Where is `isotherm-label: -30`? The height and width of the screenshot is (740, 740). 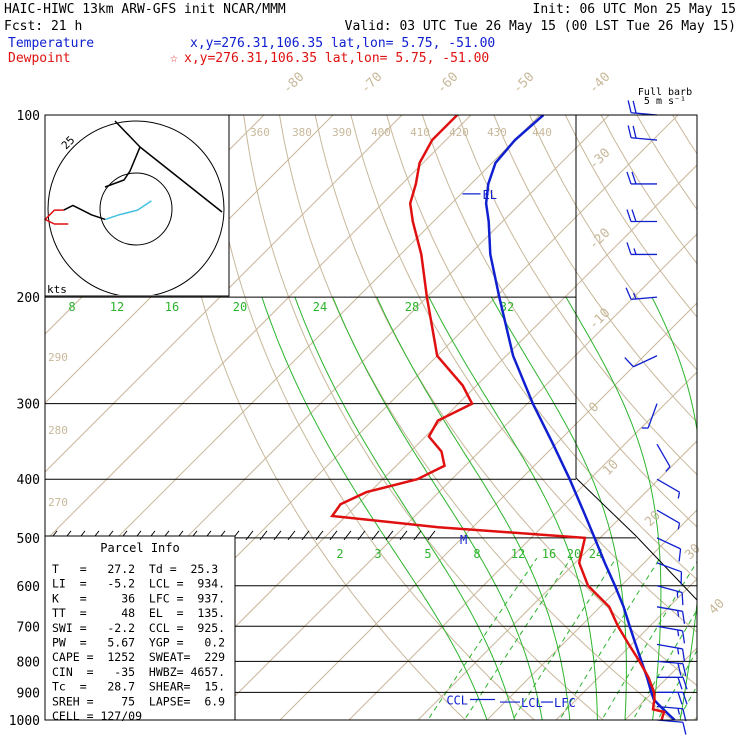 isotherm-label: -30 is located at coordinates (599, 159).